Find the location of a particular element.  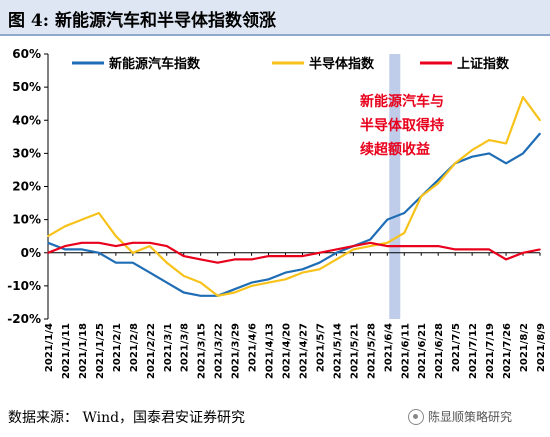

figure-title: 图 4: 新能源汽车和半导体指数领涨 is located at coordinates (142, 21).